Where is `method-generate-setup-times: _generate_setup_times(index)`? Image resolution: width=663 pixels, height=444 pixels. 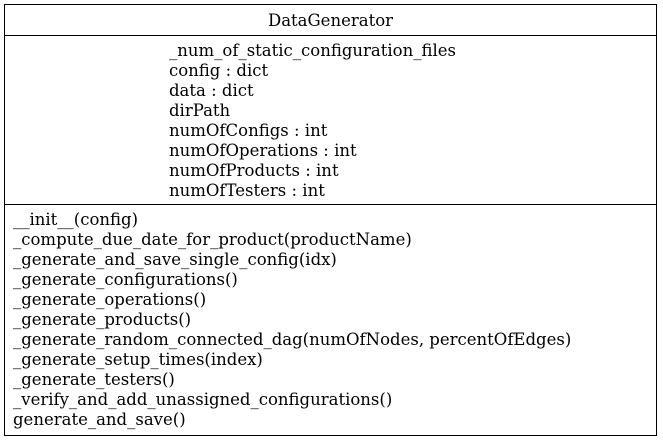
method-generate-setup-times: _generate_setup_times(index) is located at coordinates (138, 359).